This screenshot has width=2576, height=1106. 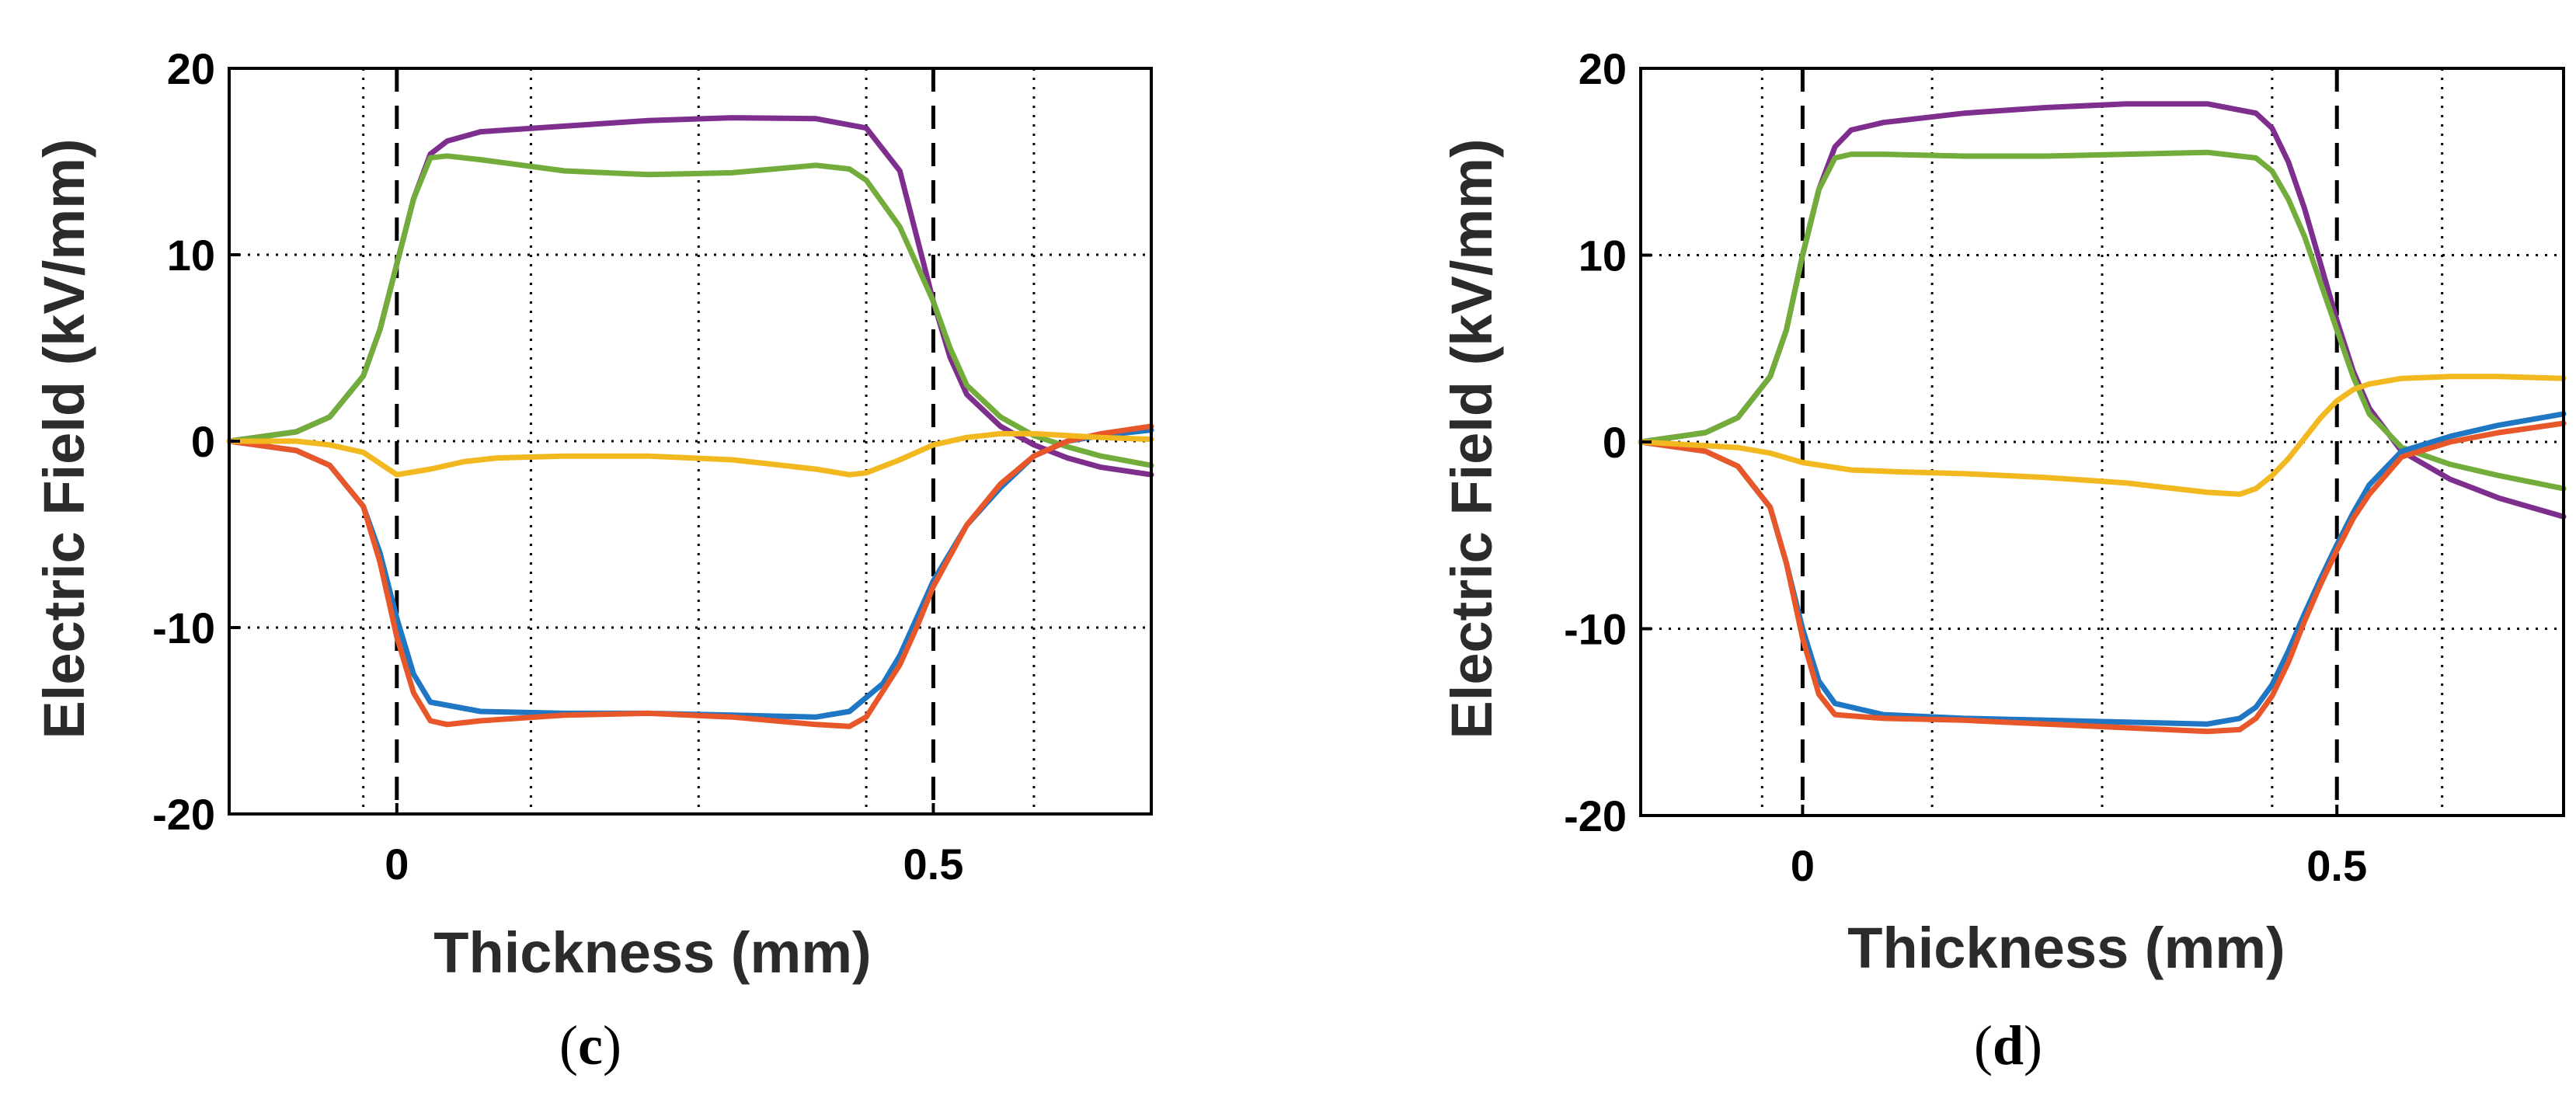 What do you see at coordinates (1471, 438) in the screenshot?
I see `chart-d-y-axis-label: Electric Field (kV/mm)` at bounding box center [1471, 438].